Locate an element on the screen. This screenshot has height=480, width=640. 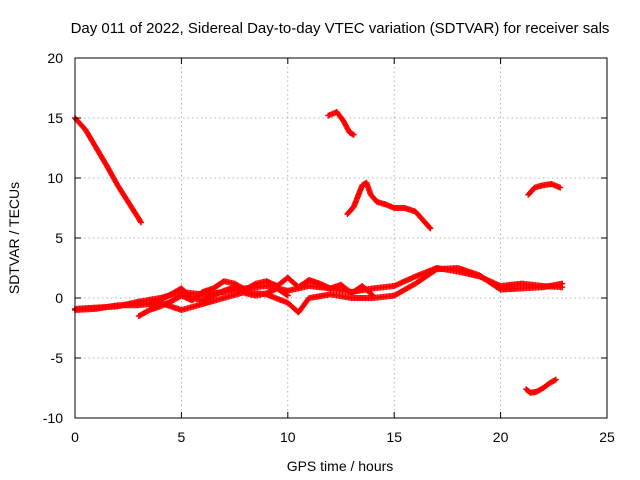
y-tick-label: -5 is located at coordinates (57, 358).